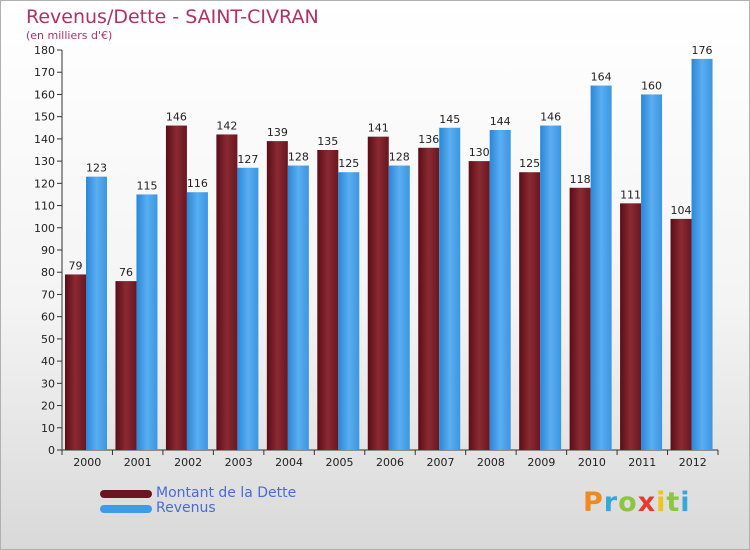 This screenshot has height=550, width=750. Describe the element at coordinates (601, 77) in the screenshot. I see `data-label: 164` at that location.